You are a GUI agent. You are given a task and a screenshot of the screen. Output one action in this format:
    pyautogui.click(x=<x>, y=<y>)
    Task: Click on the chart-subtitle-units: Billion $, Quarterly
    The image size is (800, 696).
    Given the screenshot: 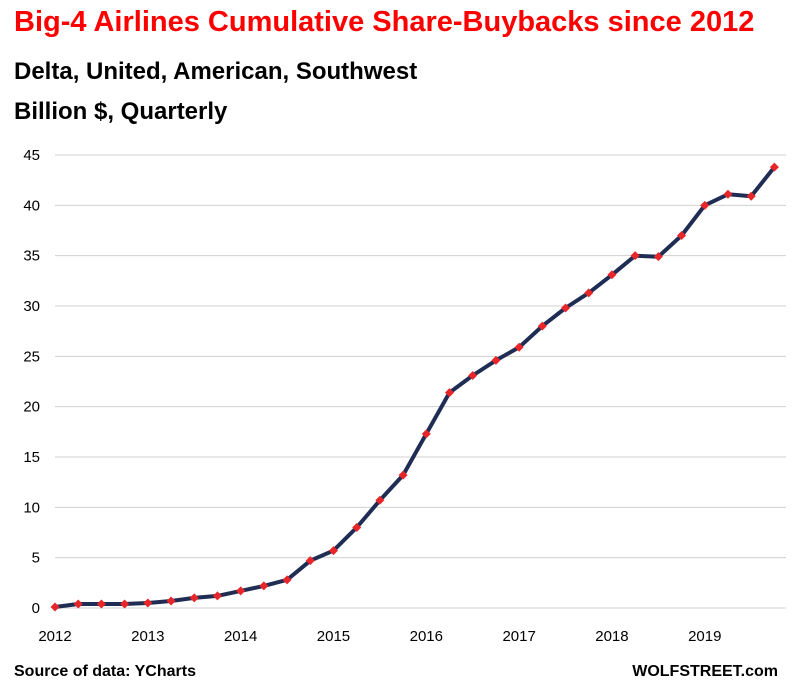 What is the action you would take?
    pyautogui.click(x=121, y=111)
    